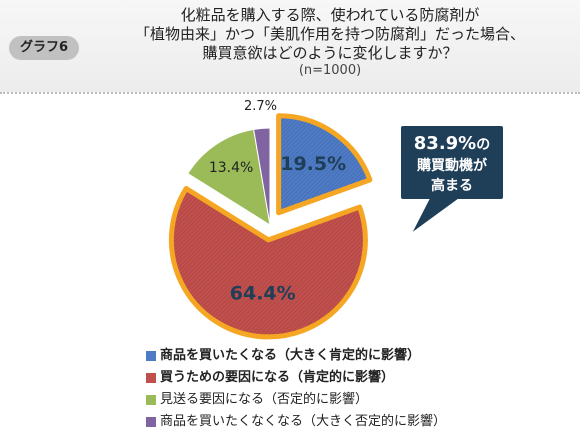  I want to click on callout-value: 83.9%, so click(445, 143).